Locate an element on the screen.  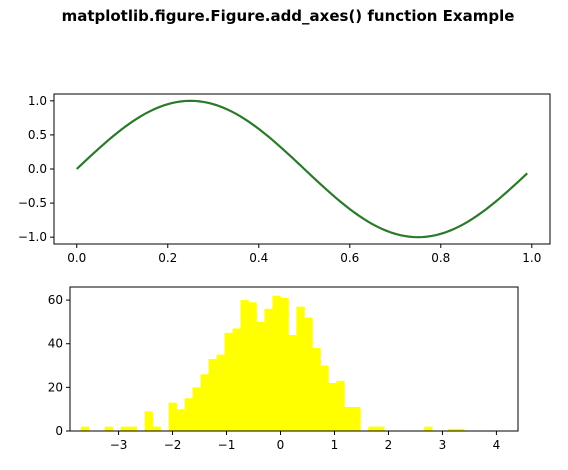
histogram-axes-xtick-label: 3 is located at coordinates (443, 445).